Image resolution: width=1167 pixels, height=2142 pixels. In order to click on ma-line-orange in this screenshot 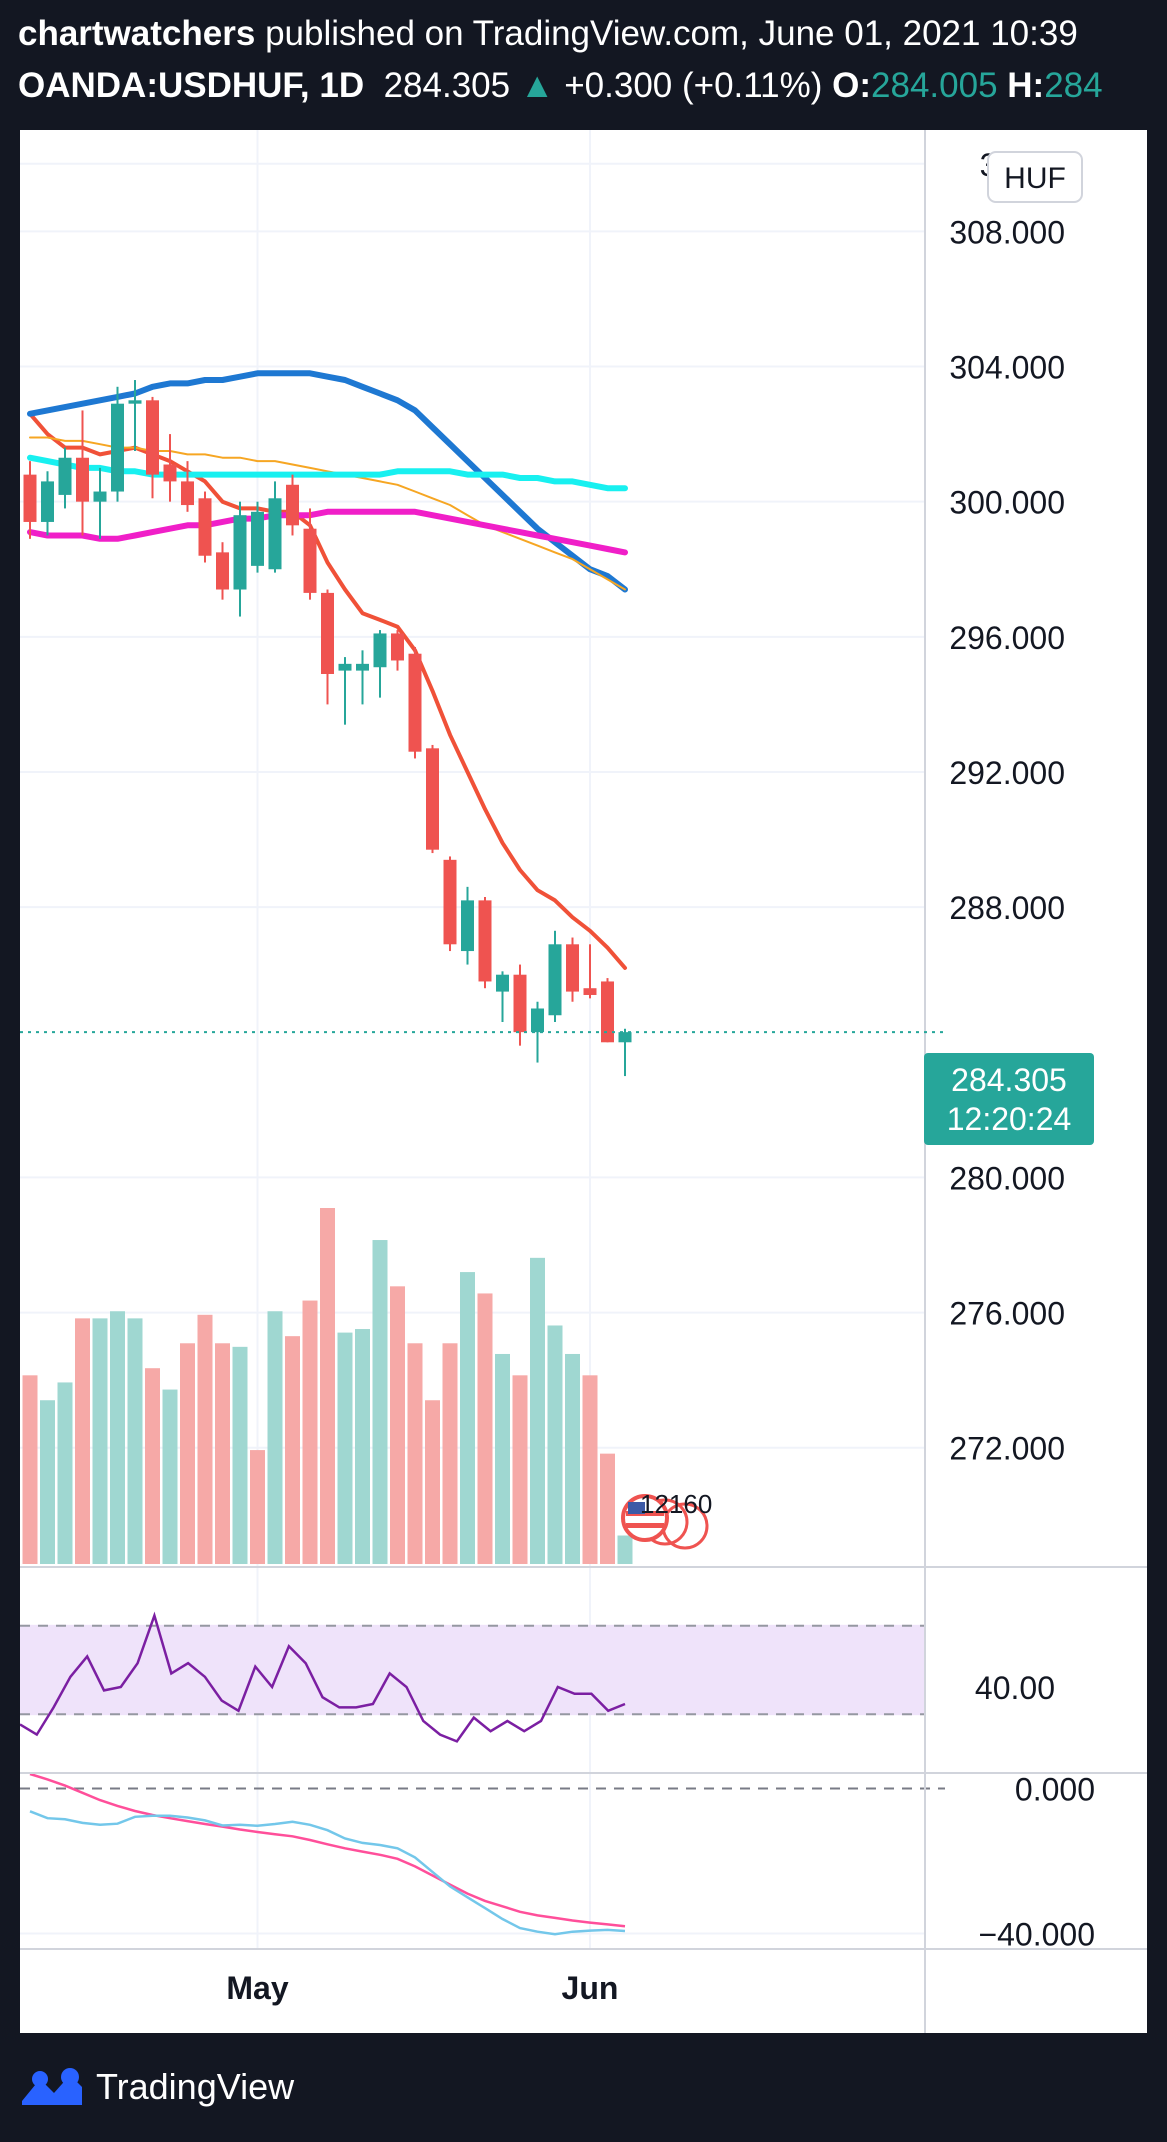, I will do `click(327, 513)`.